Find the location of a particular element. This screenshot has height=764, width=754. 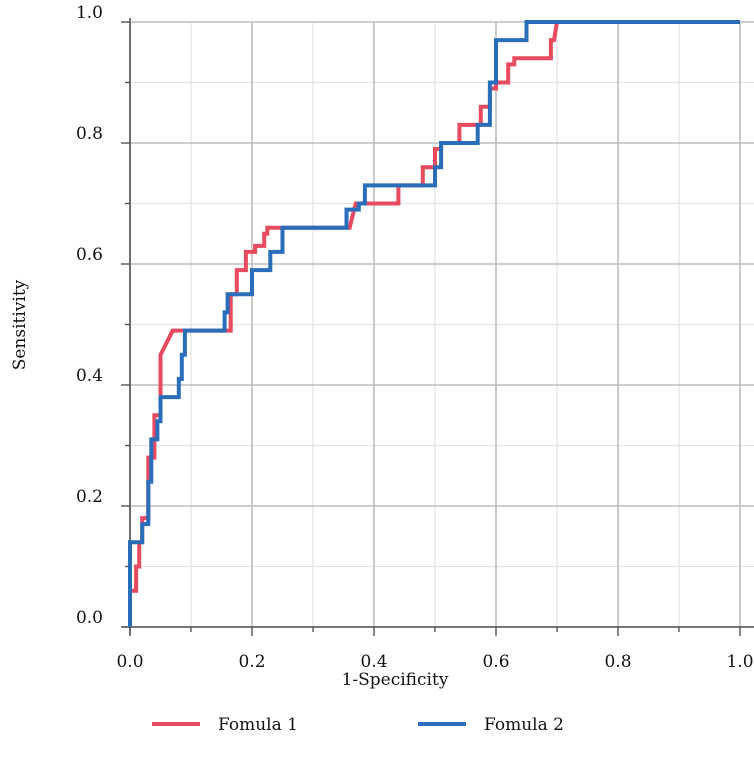

y-tick-label: 0.8 is located at coordinates (89, 134).